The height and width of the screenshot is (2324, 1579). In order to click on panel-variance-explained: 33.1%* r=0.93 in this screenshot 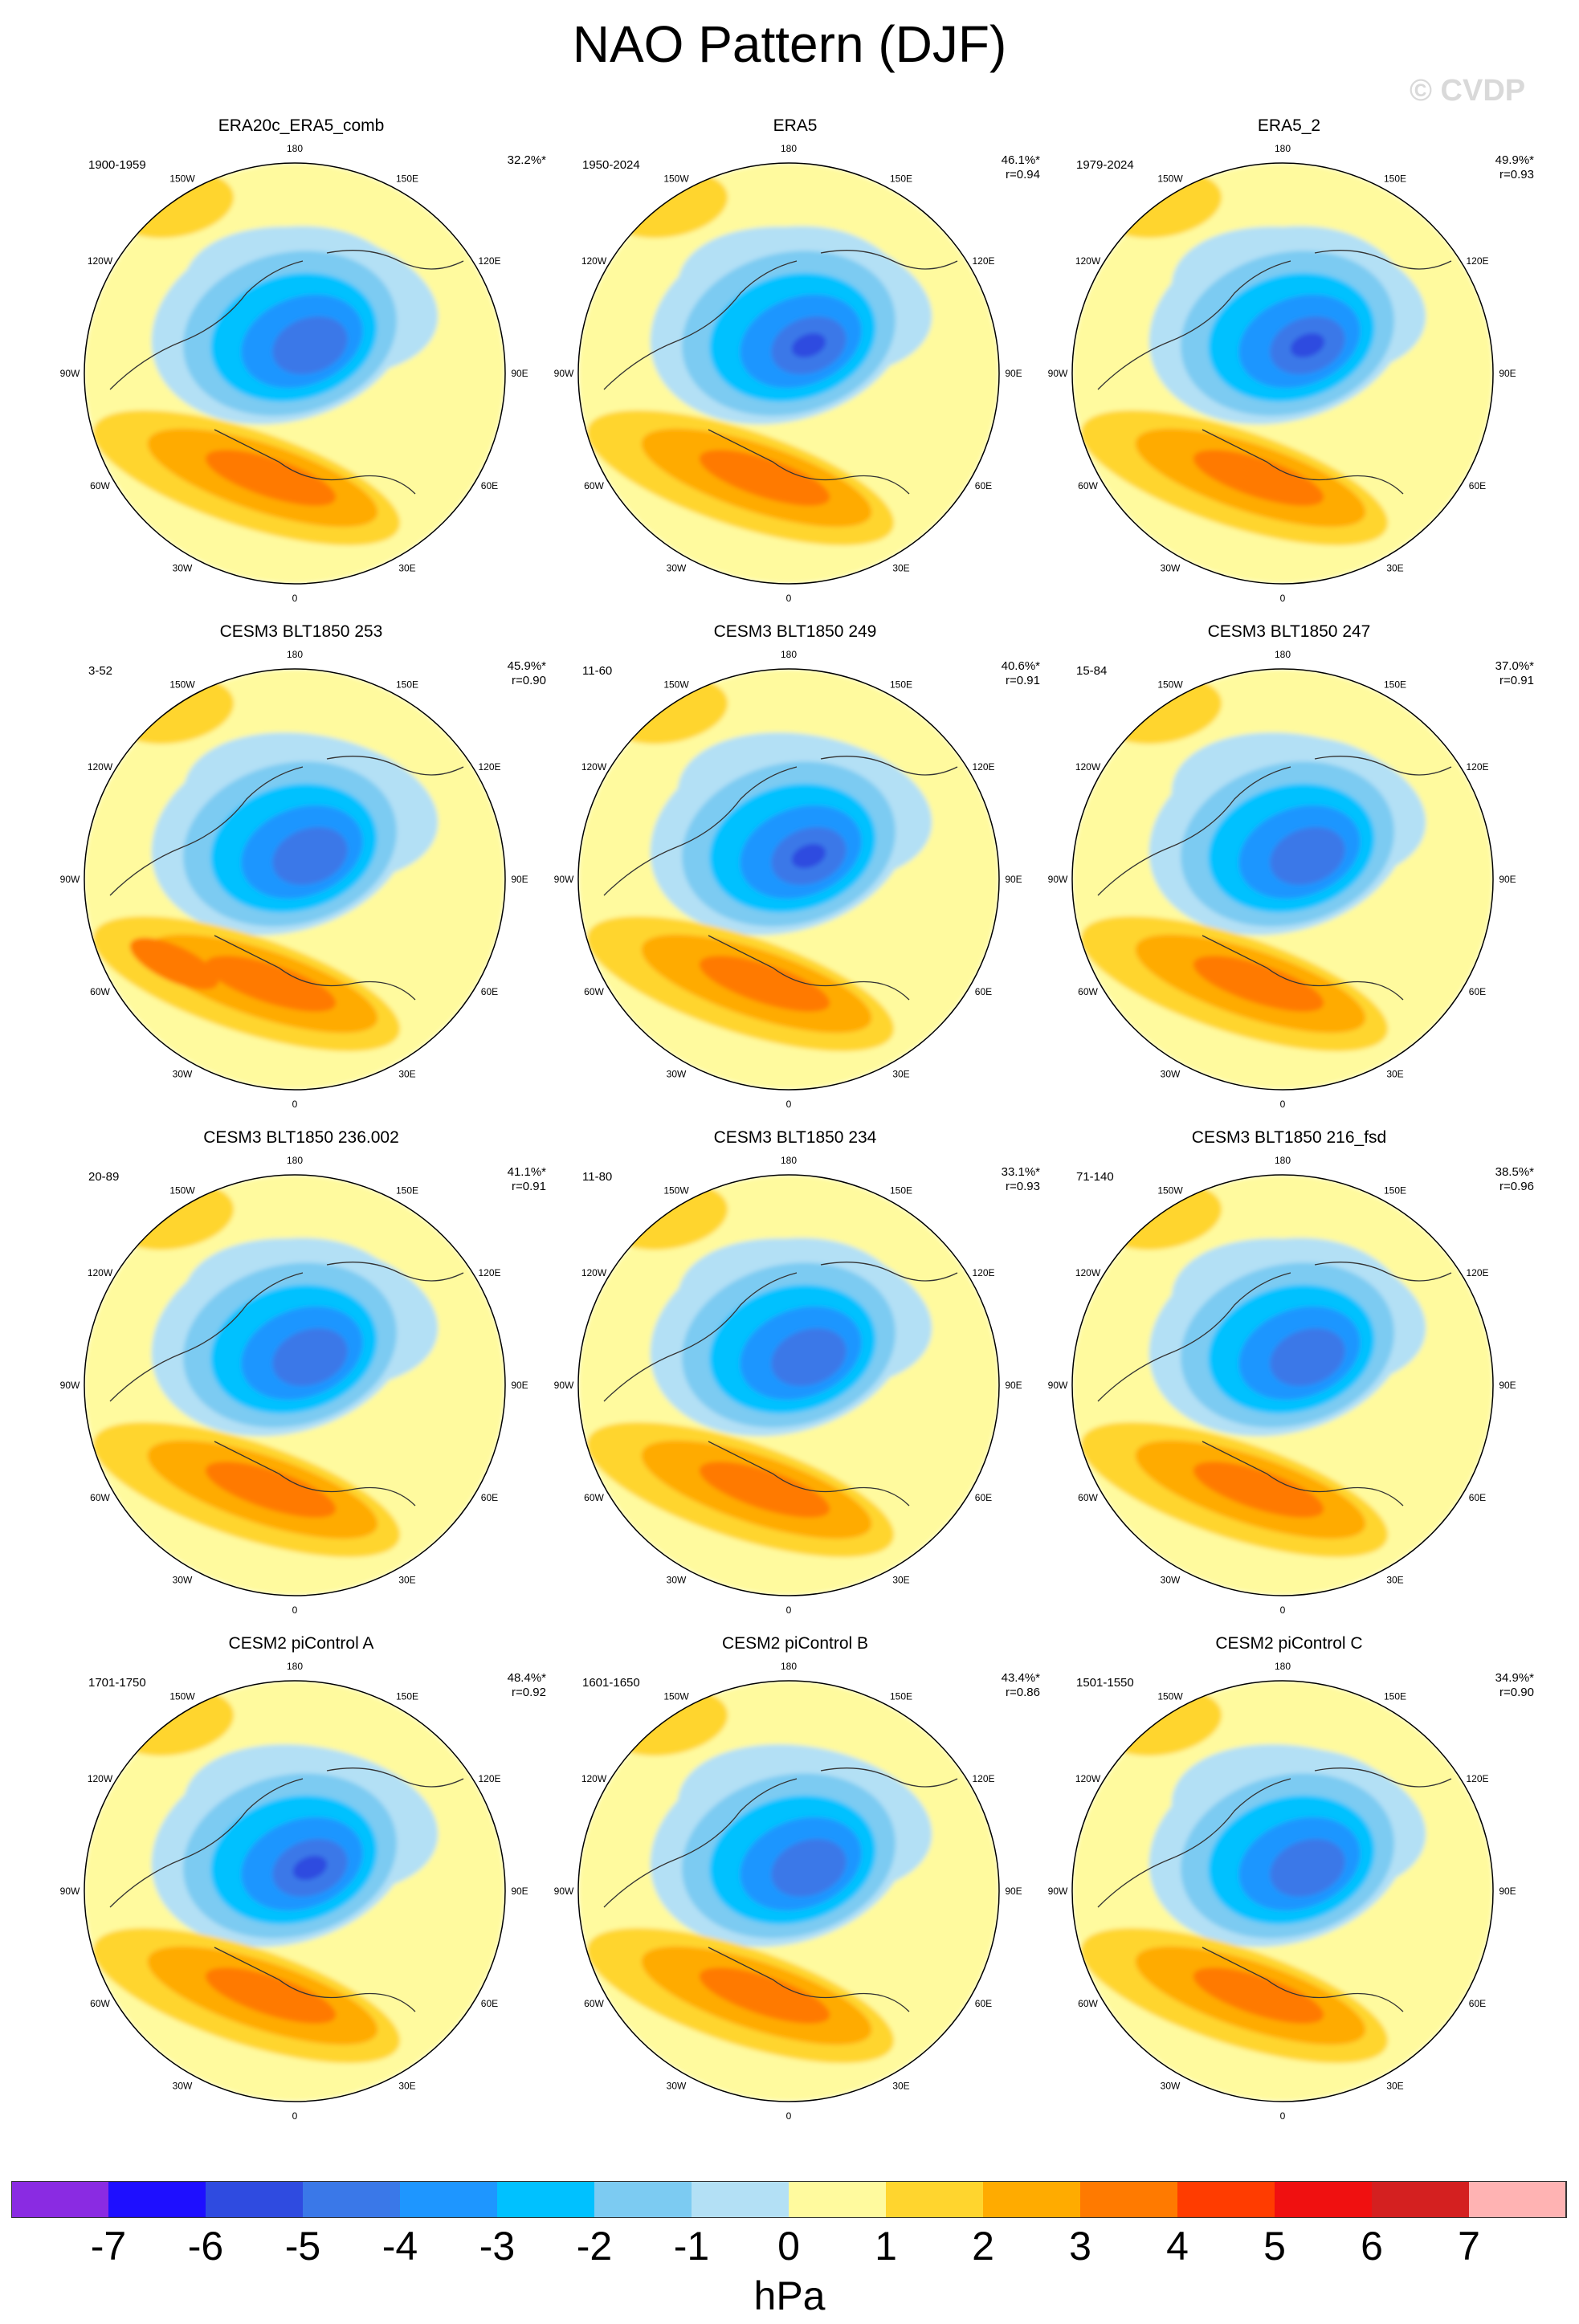, I will do `click(1021, 1179)`.